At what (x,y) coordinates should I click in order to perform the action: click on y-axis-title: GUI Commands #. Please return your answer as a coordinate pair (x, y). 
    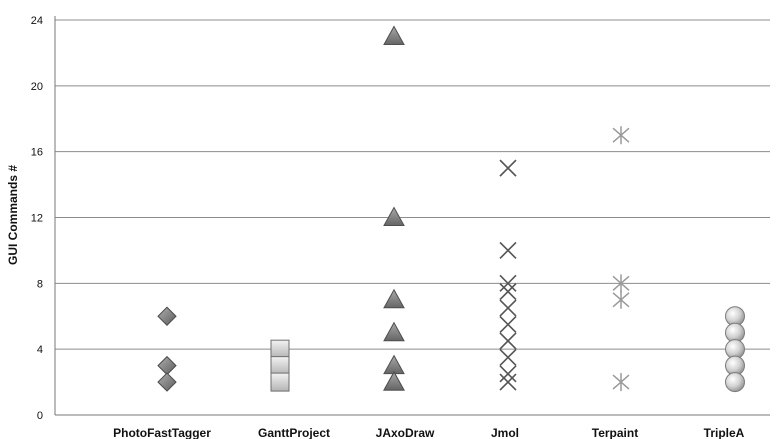
    Looking at the image, I should click on (13, 215).